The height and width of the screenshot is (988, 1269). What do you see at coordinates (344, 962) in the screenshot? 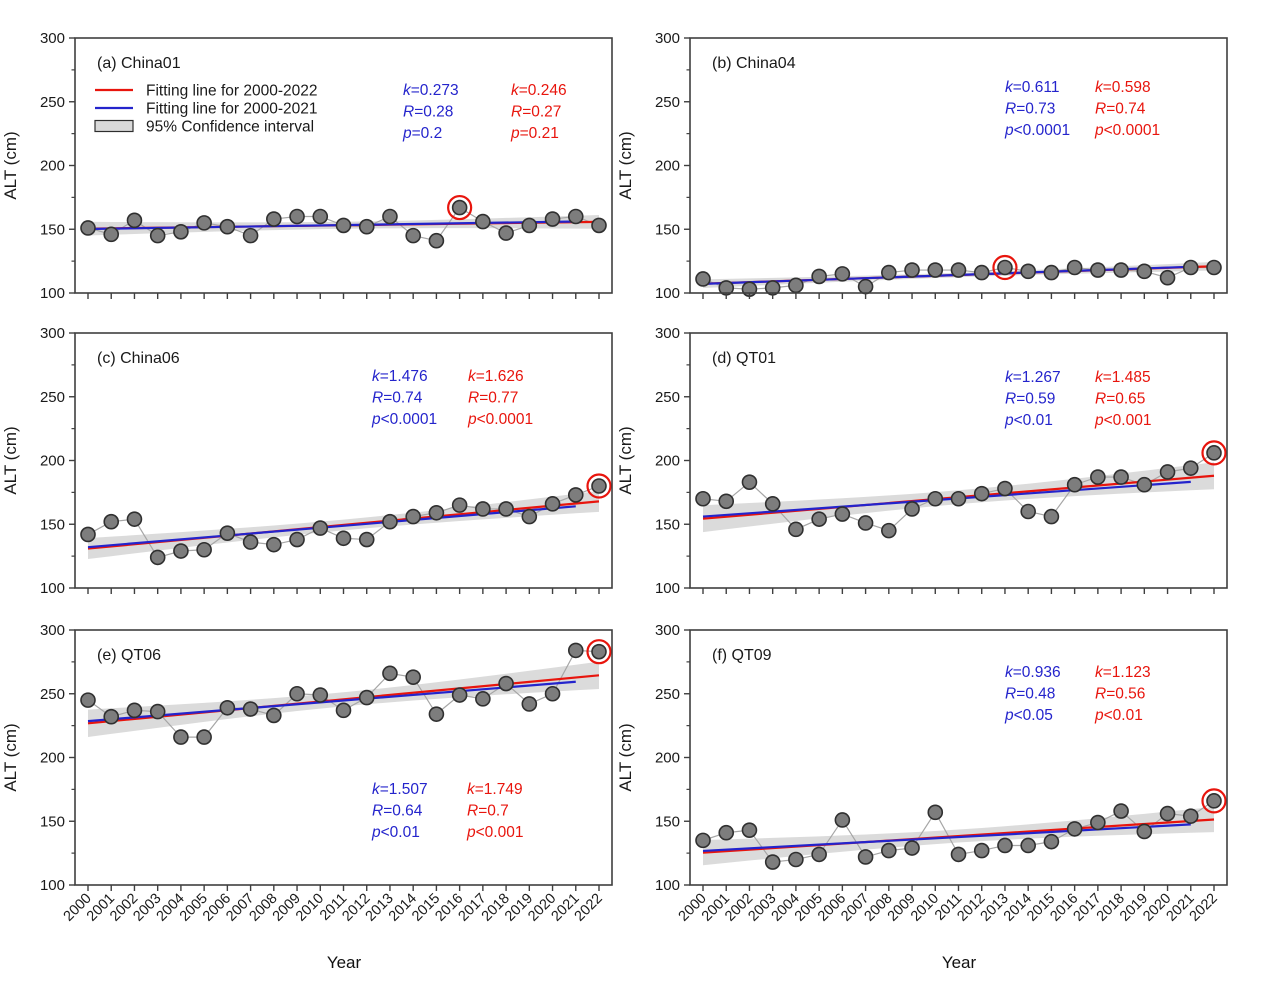
I see `x-axis-title-left: Year` at bounding box center [344, 962].